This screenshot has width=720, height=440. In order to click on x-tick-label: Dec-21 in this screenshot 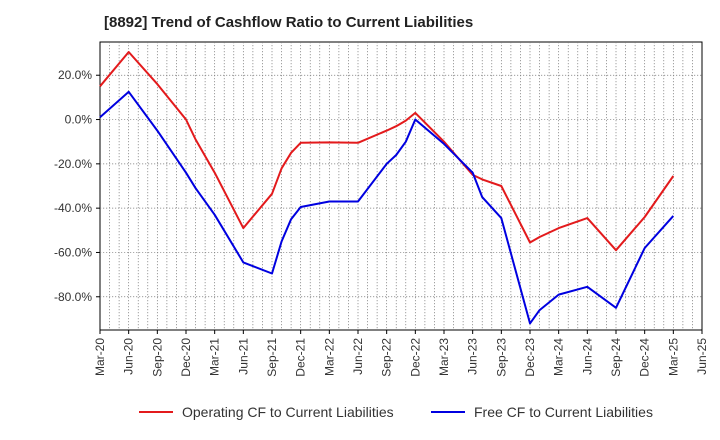, I will do `click(301, 357)`.